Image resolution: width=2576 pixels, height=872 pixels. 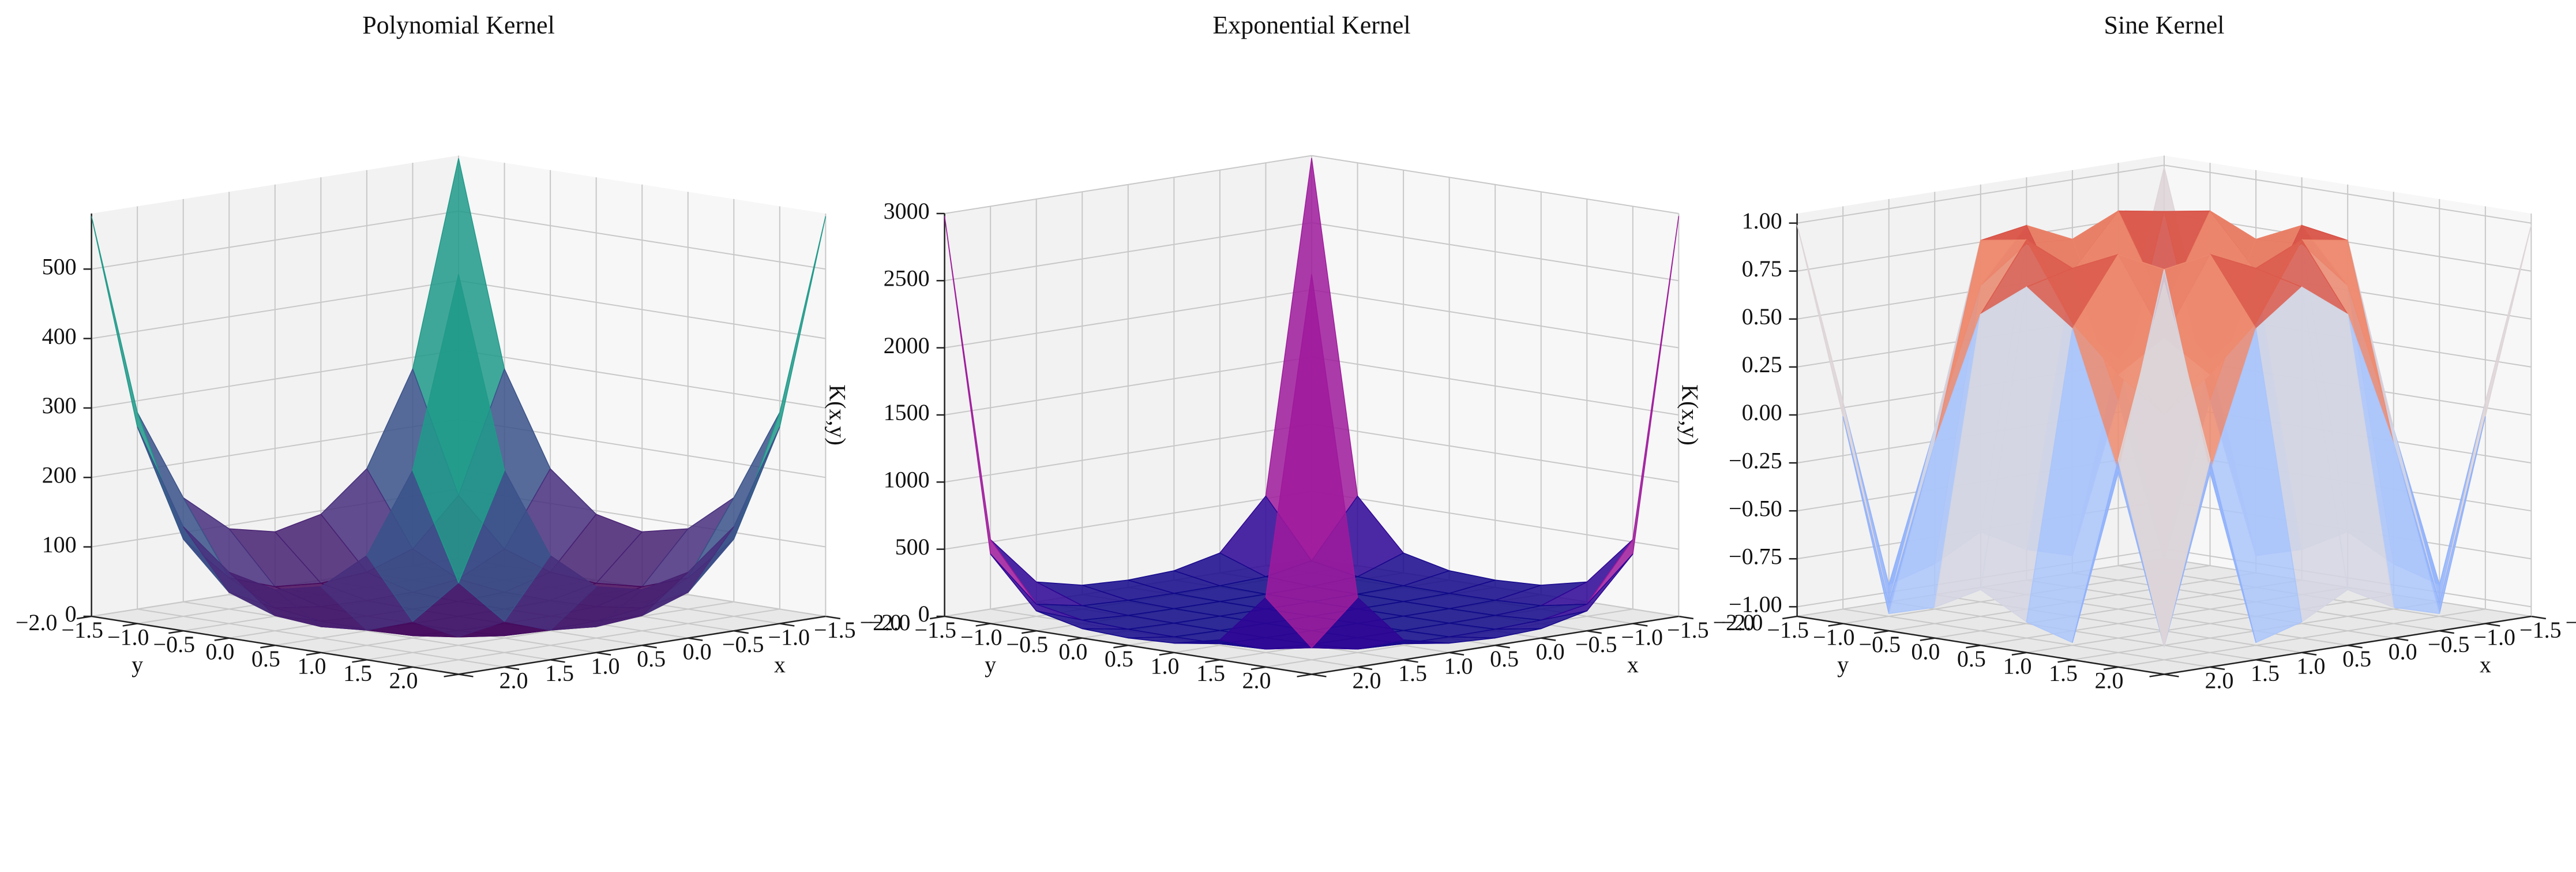 I want to click on z-tick-label: 0.00, so click(x=1762, y=412).